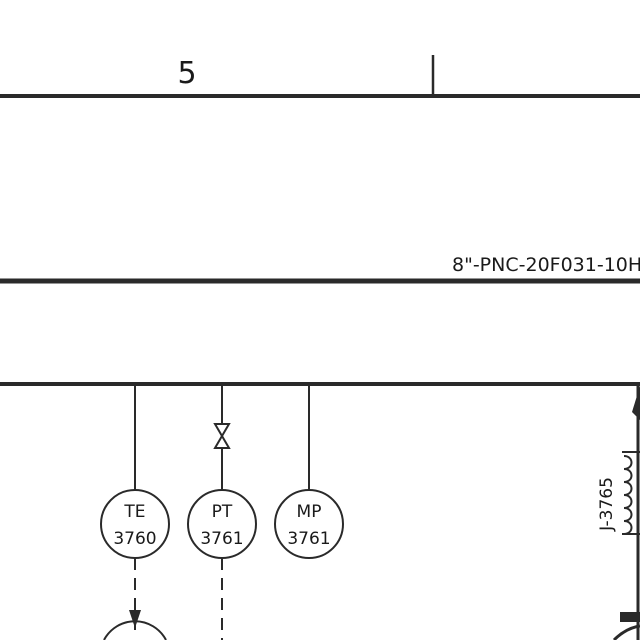  What do you see at coordinates (186, 73) in the screenshot?
I see `zone-number: 5` at bounding box center [186, 73].